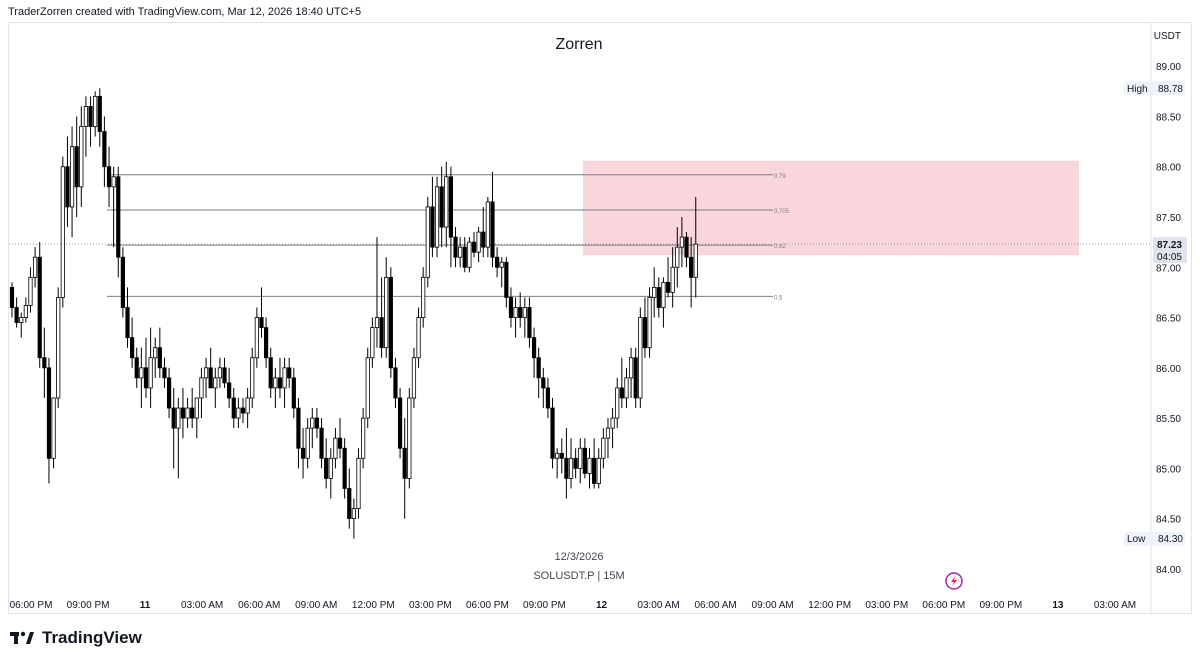 The width and height of the screenshot is (1200, 662). I want to click on tradingview-logo: TradingView, so click(76, 638).